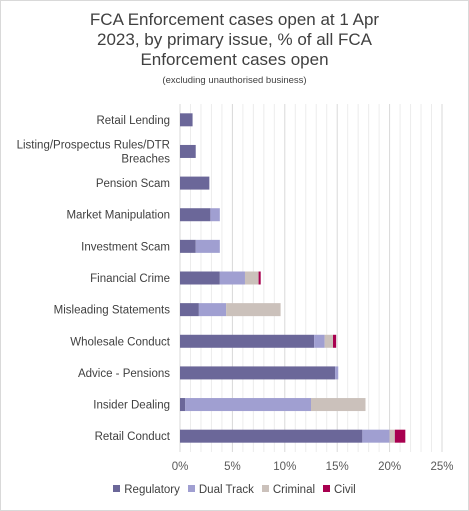 The width and height of the screenshot is (469, 511). Describe the element at coordinates (234, 80) in the screenshot. I see `chart-subtitle: (excluding unauthorised business)` at that location.